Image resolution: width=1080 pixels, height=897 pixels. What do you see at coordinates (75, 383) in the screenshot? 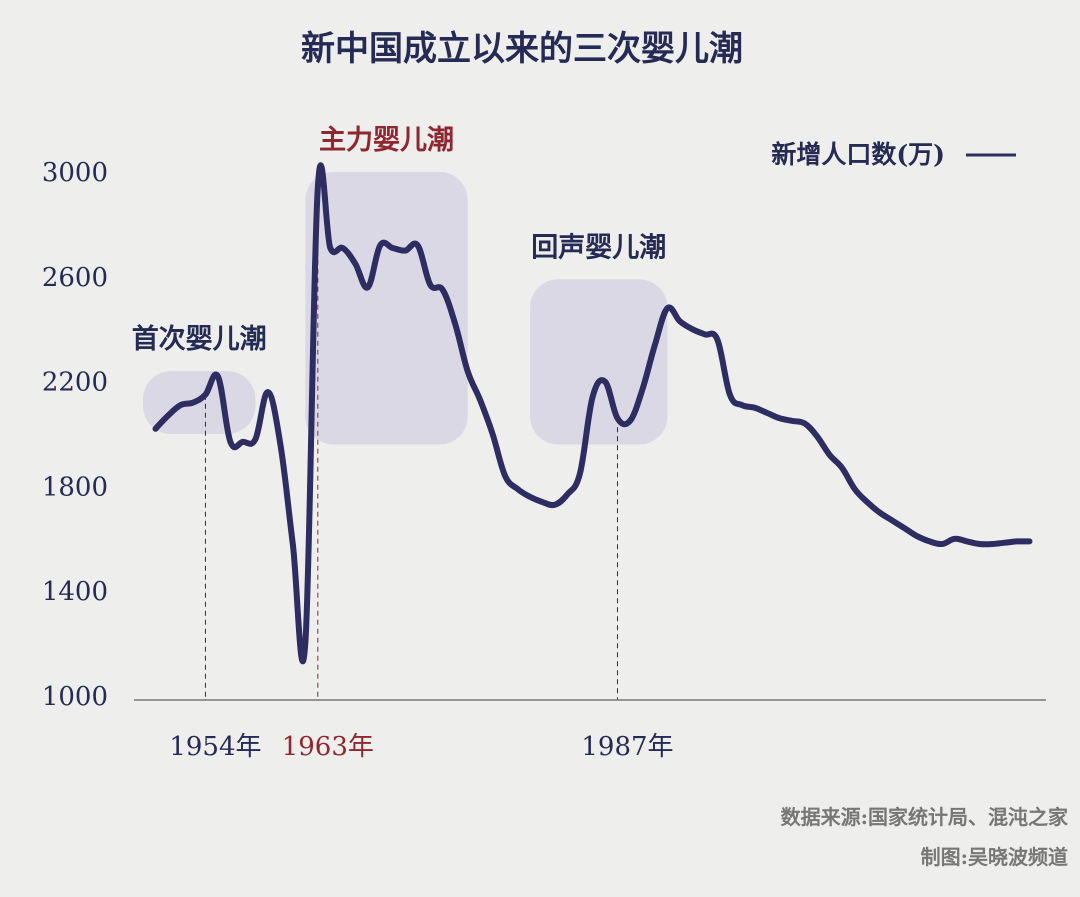
I see `y-tick-label: 2200` at bounding box center [75, 383].